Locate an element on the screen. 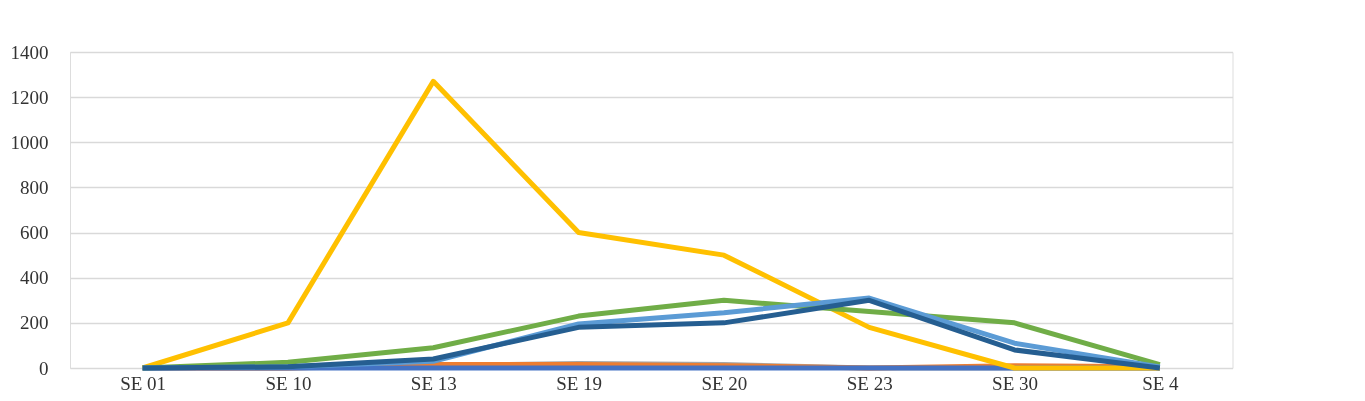 The image size is (1365, 401). x-tick-label: SE 19 is located at coordinates (579, 383).